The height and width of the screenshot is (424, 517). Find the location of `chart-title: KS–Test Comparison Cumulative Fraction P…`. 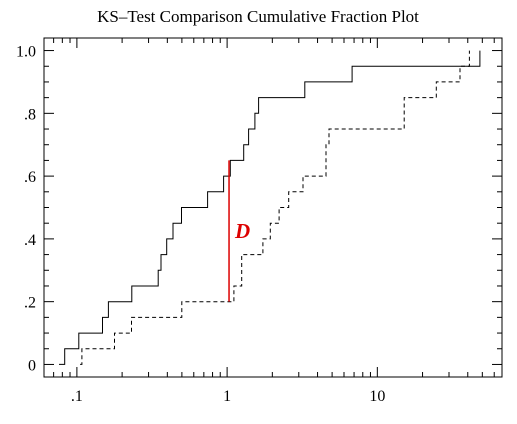

chart-title: KS–Test Comparison Cumulative Fraction P… is located at coordinates (258, 16).